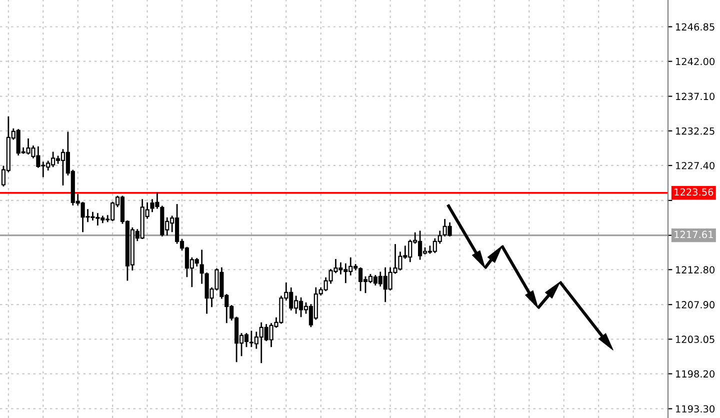 The height and width of the screenshot is (418, 720). What do you see at coordinates (695, 340) in the screenshot?
I see `y-tick-label: 1203.05` at bounding box center [695, 340].